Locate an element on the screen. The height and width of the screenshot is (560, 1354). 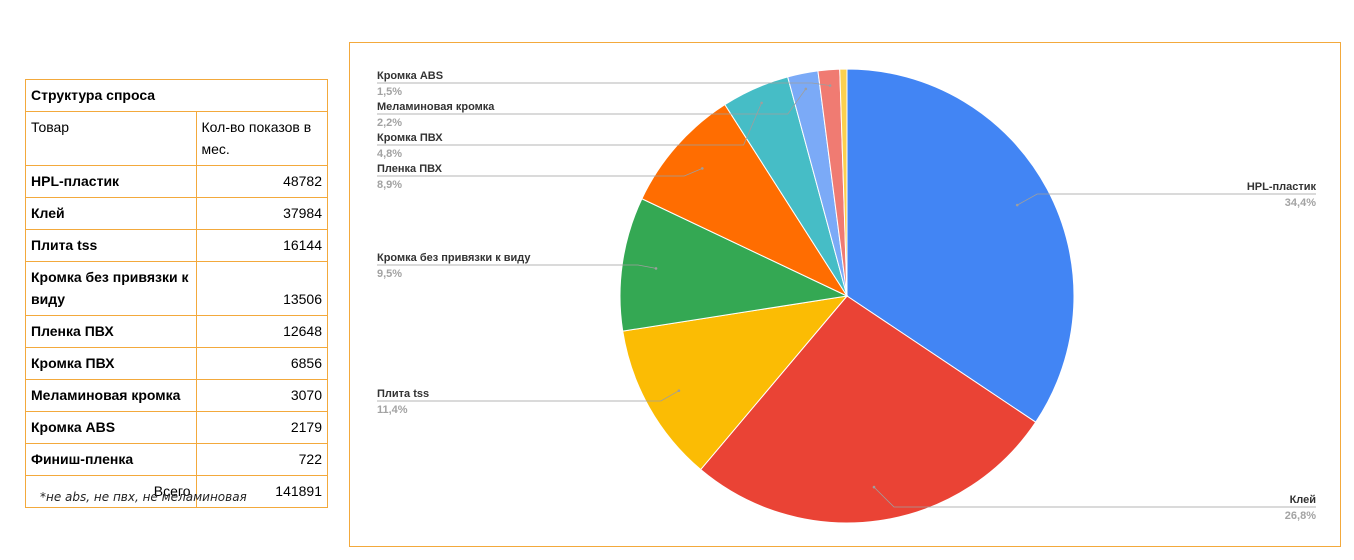
total-label: Всего is located at coordinates (111, 491).